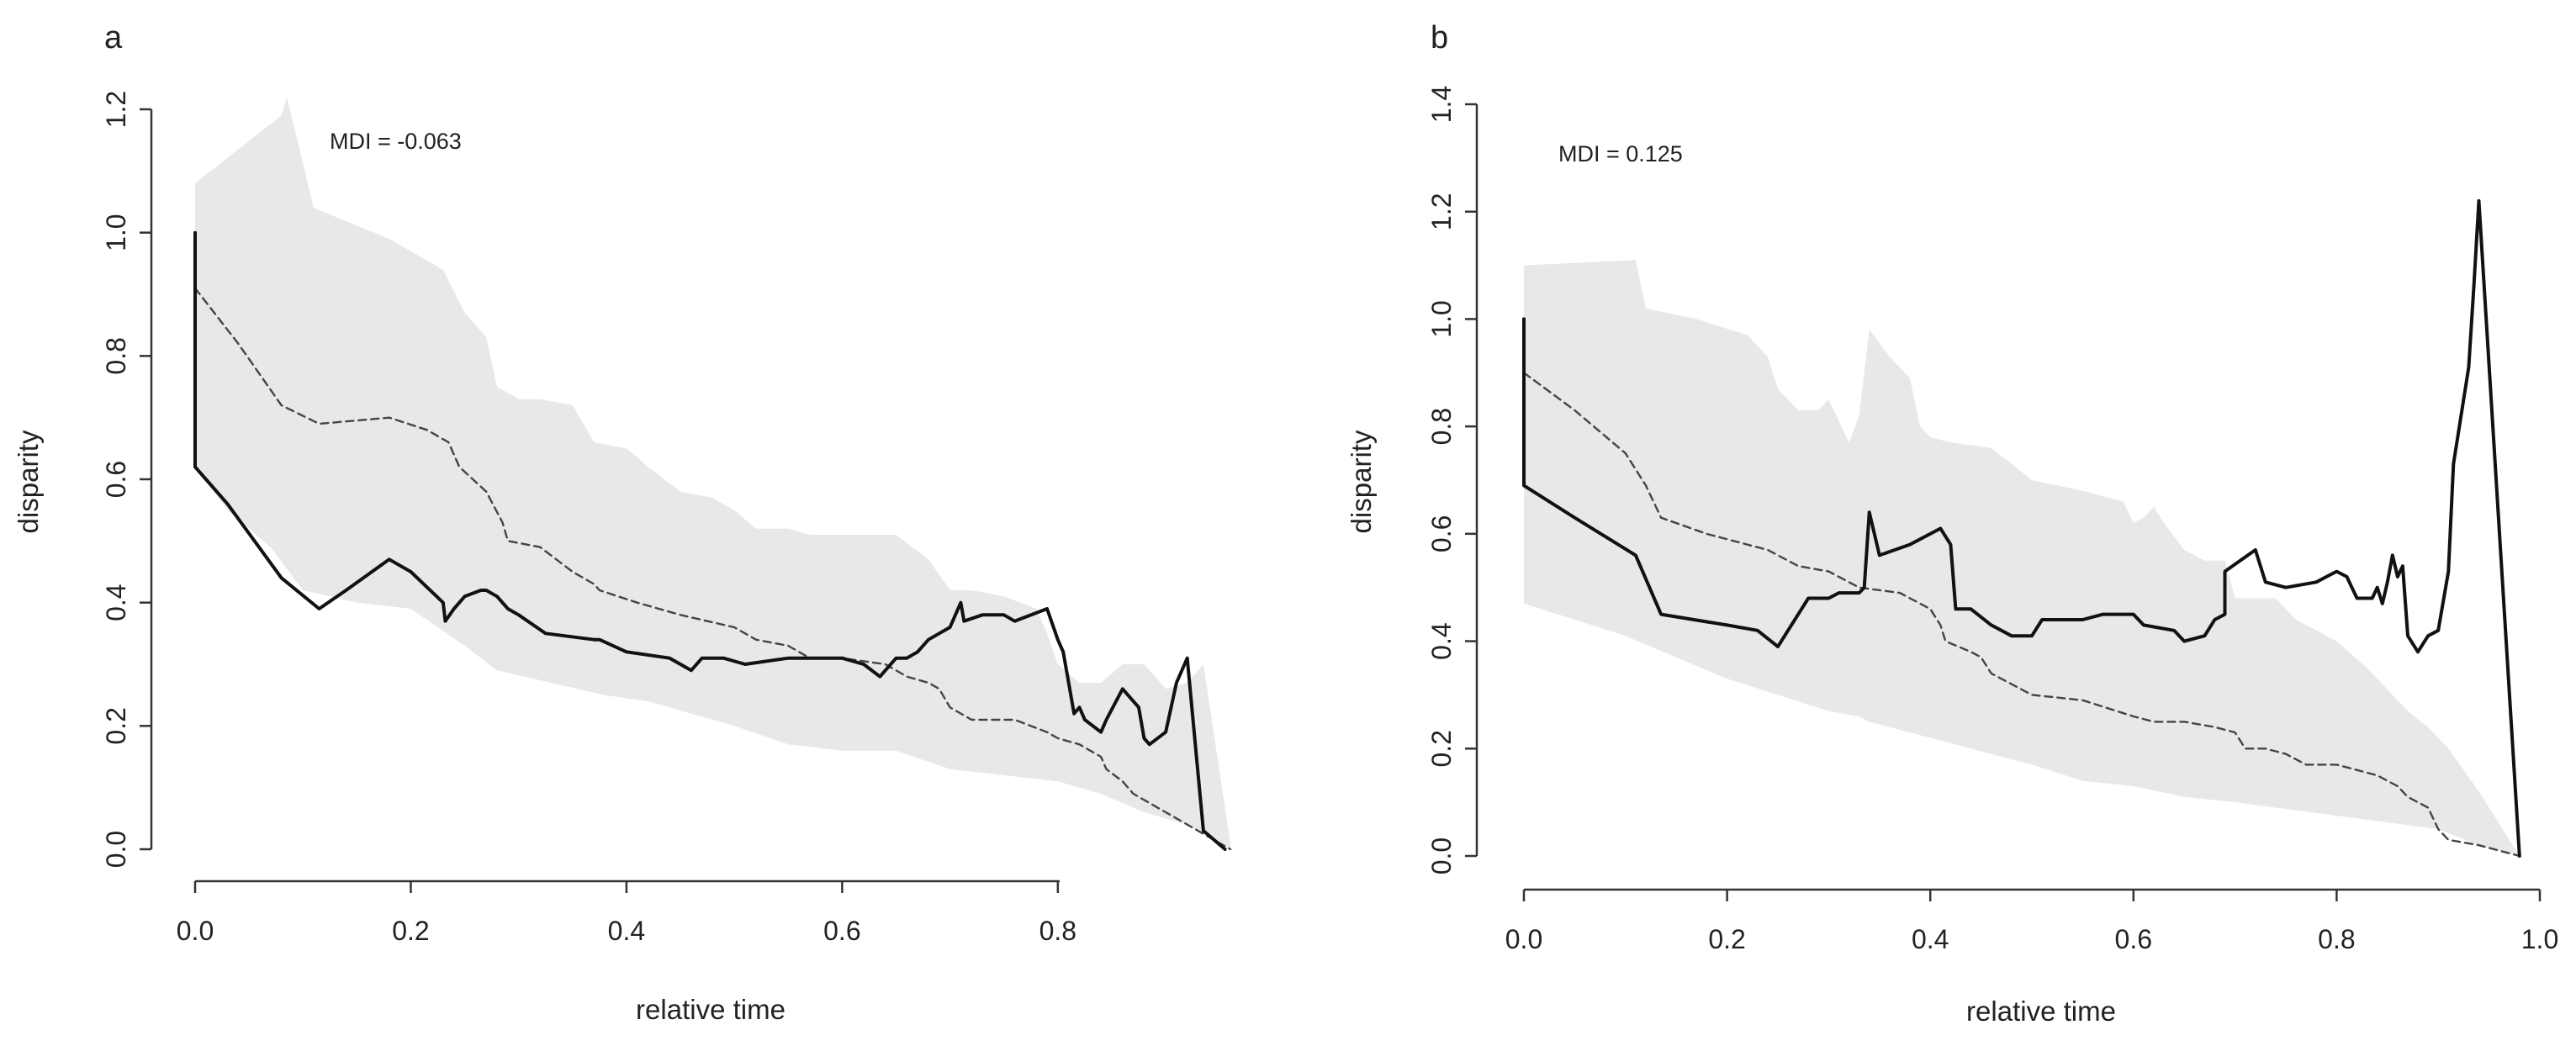 The height and width of the screenshot is (1046, 2576). Describe the element at coordinates (1441, 748) in the screenshot. I see `y-tick-label-b: 0.2` at that location.